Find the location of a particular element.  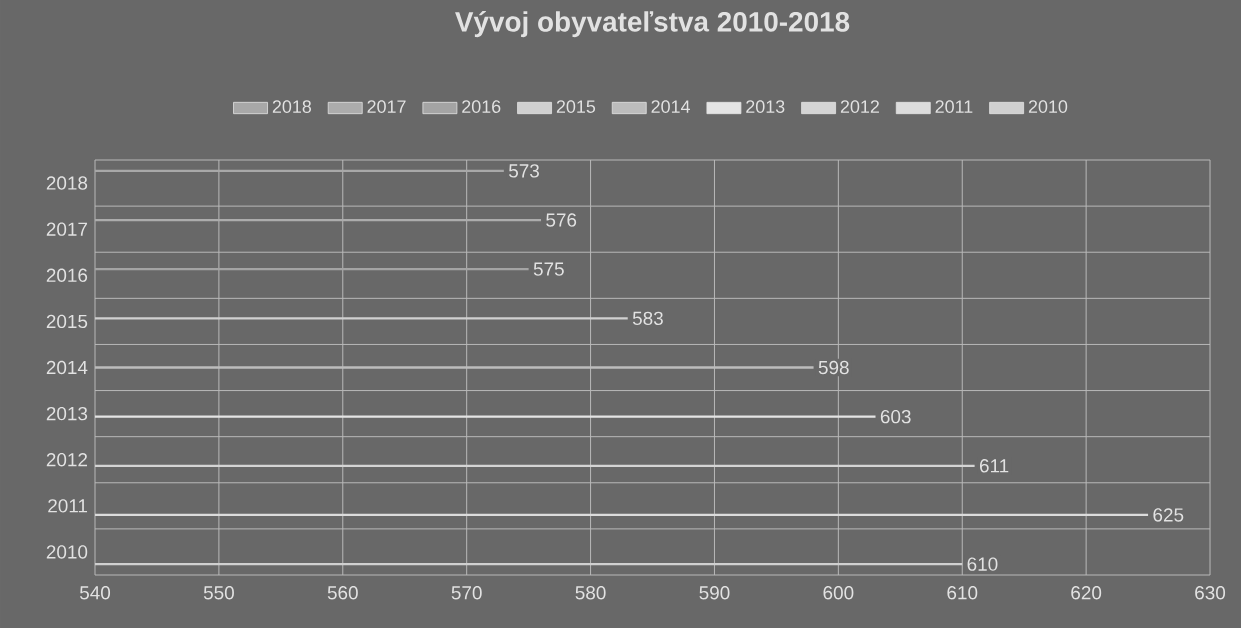

x-tick-label: 580 is located at coordinates (590, 593).